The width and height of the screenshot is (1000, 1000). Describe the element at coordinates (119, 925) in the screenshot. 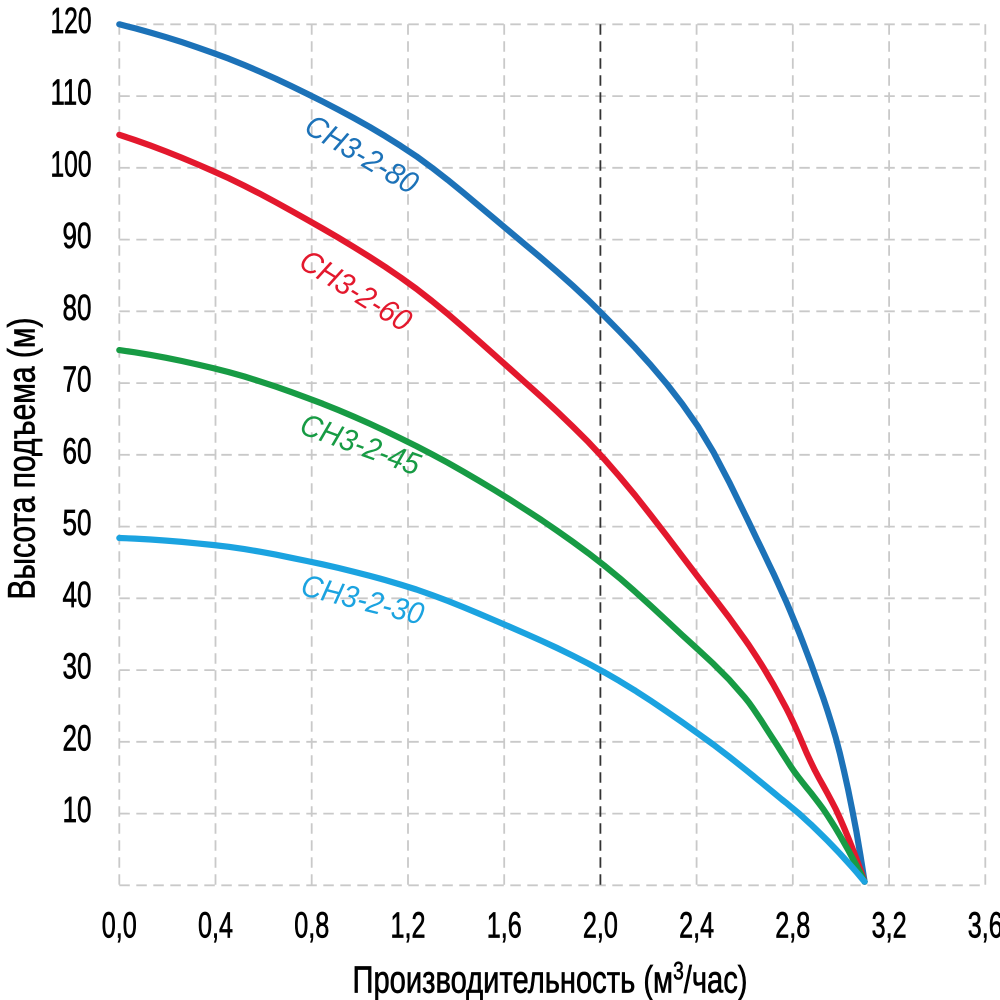

I see `svg-text: 0,0` at that location.